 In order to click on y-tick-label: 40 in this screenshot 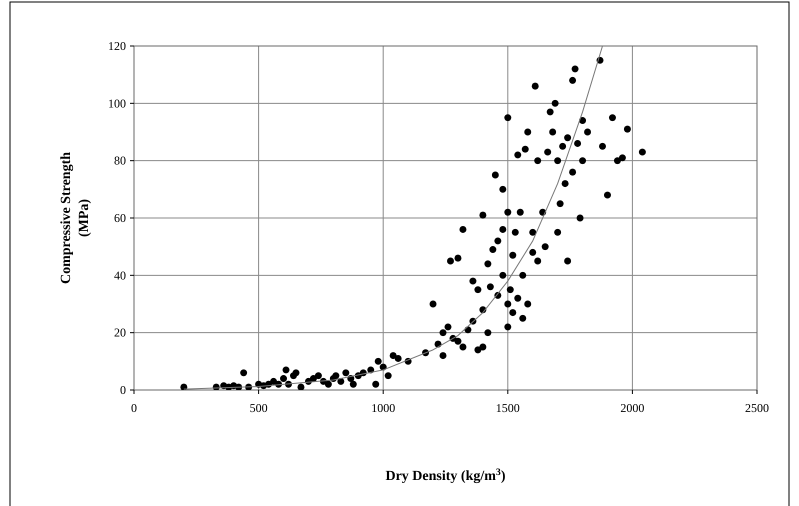, I will do `click(120, 275)`.